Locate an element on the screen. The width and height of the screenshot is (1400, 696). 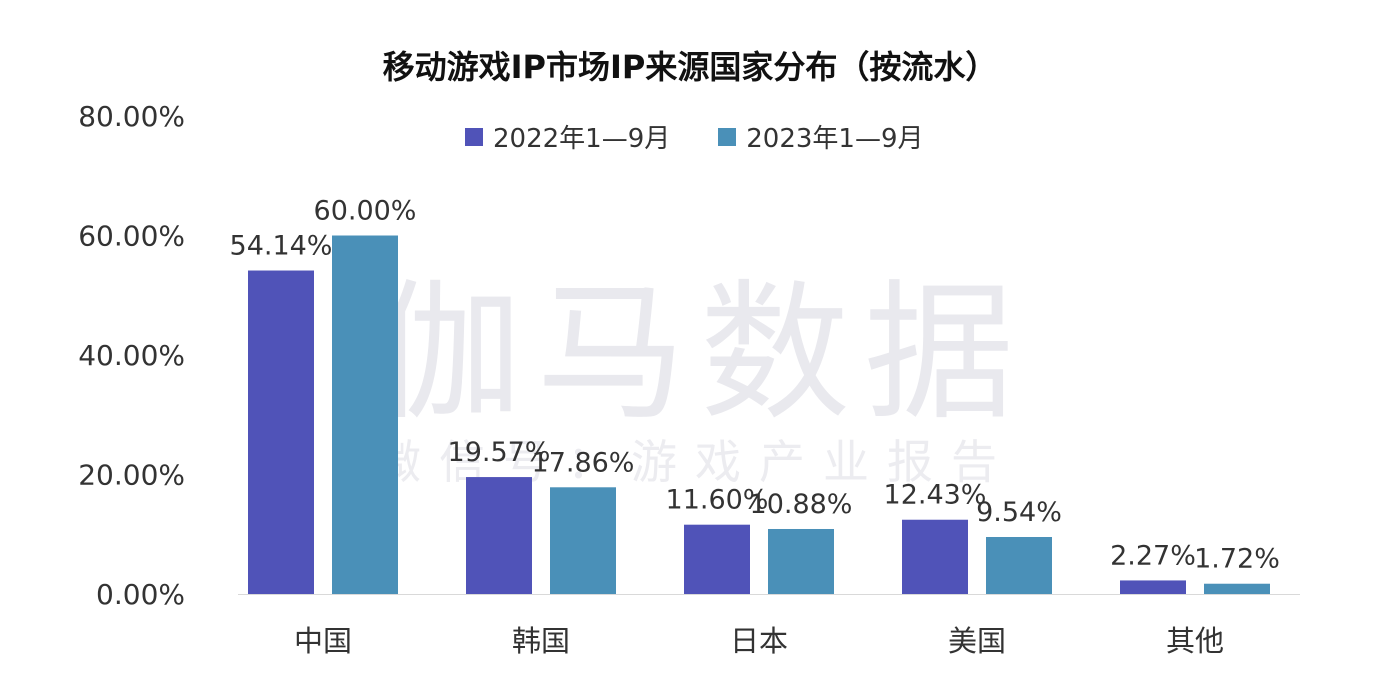
legend-label-2023: 2023年1—9月 is located at coordinates (835, 139).